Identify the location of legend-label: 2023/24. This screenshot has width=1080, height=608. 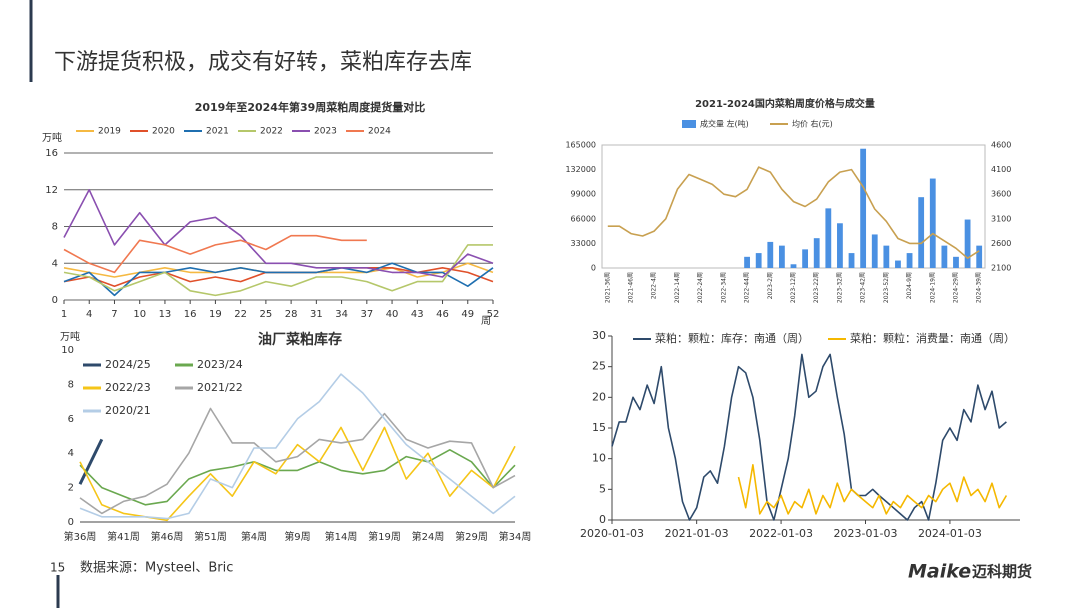
(220, 364).